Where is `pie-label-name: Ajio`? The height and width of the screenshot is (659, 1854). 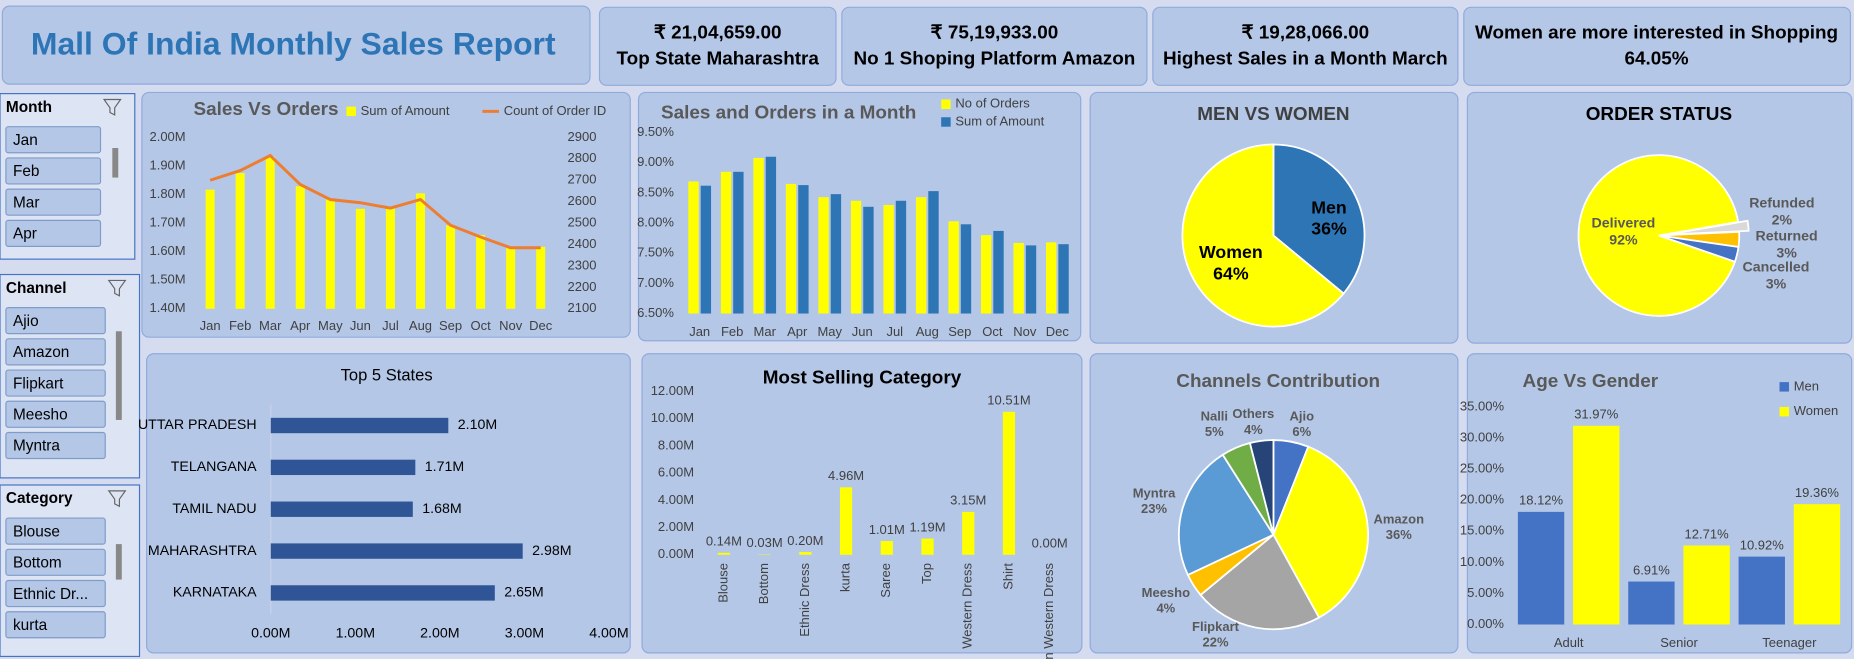 pie-label-name: Ajio is located at coordinates (1302, 416).